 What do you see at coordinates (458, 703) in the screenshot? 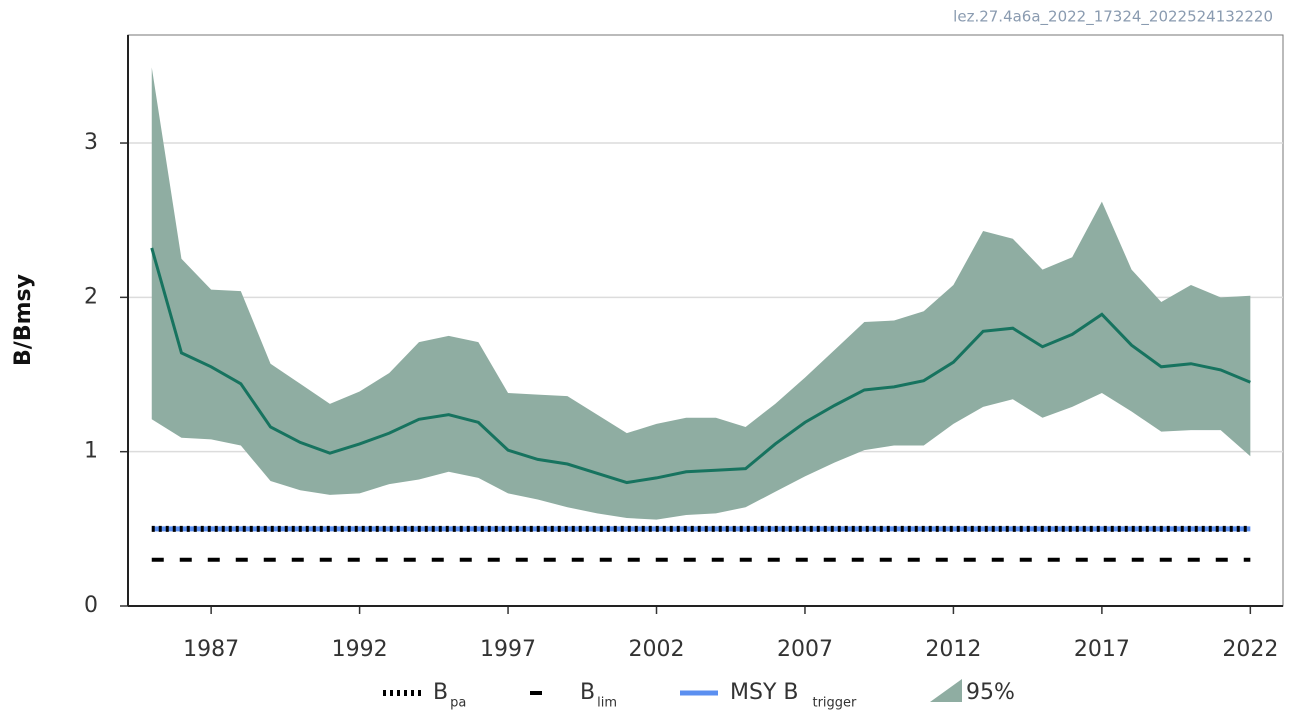
I see `legend-subscript: pa` at bounding box center [458, 703].